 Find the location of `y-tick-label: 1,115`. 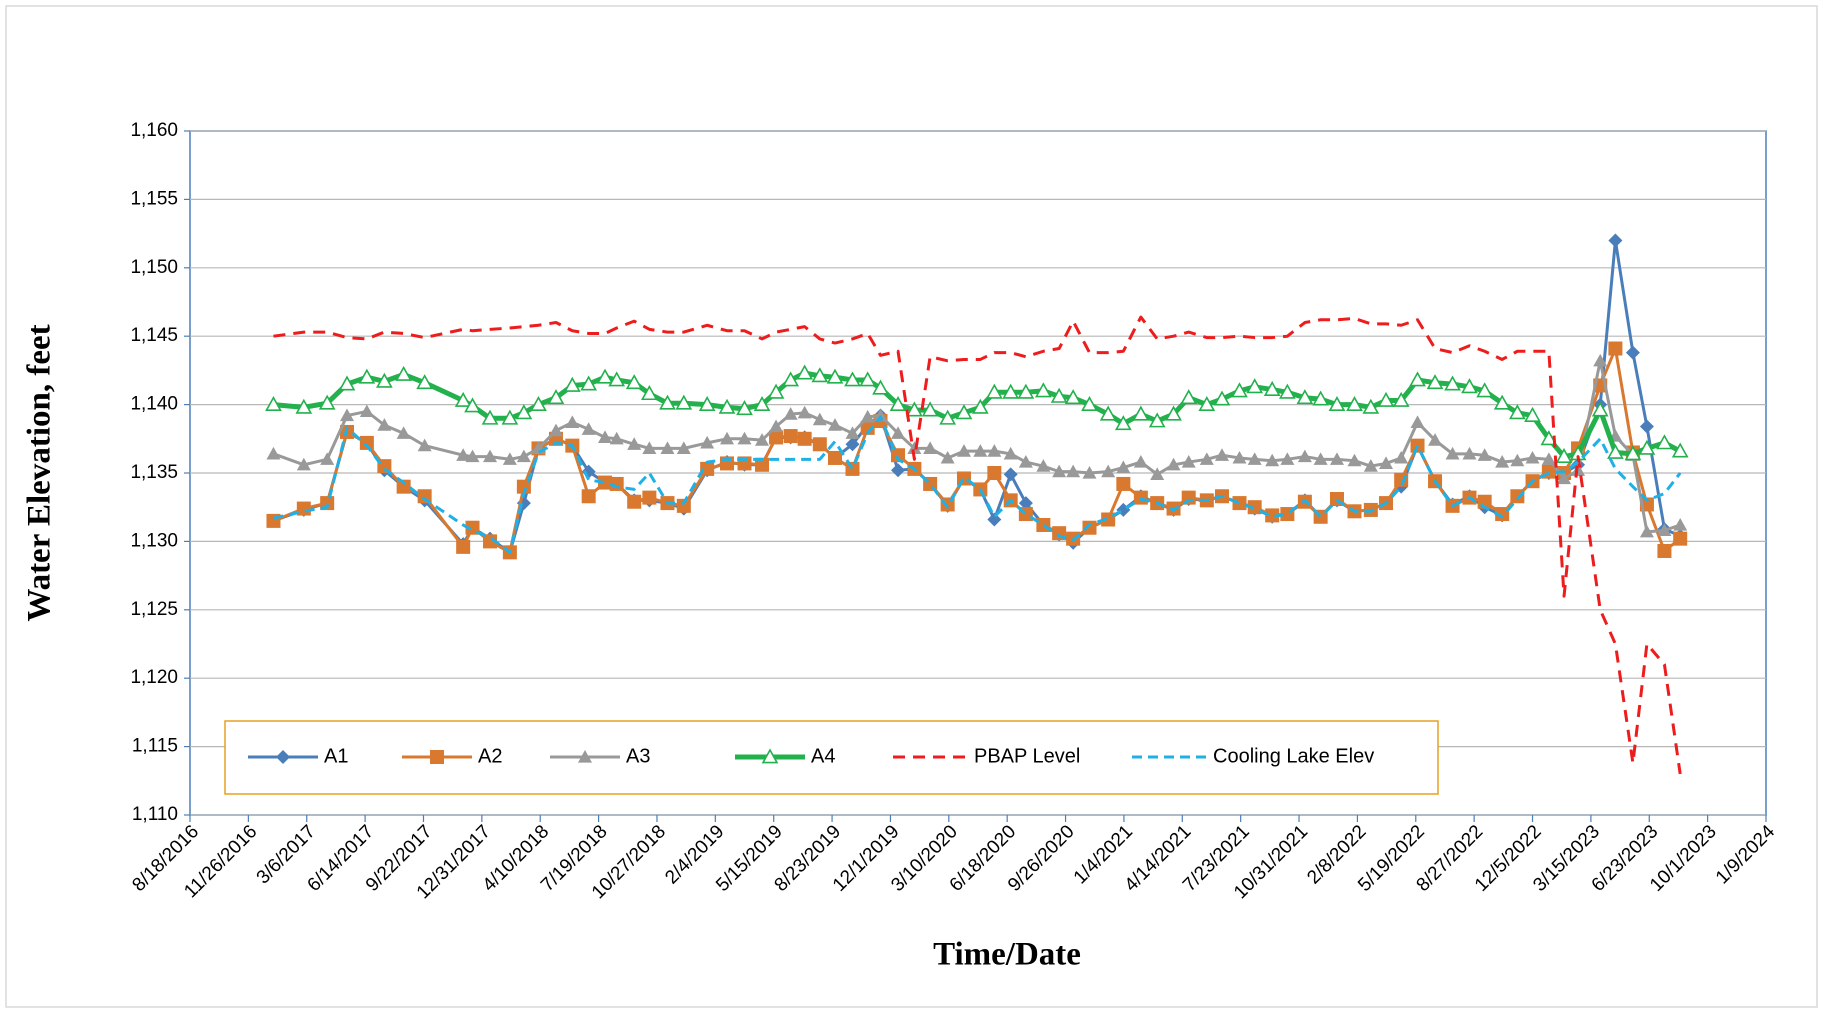

y-tick-label: 1,115 is located at coordinates (155, 746).